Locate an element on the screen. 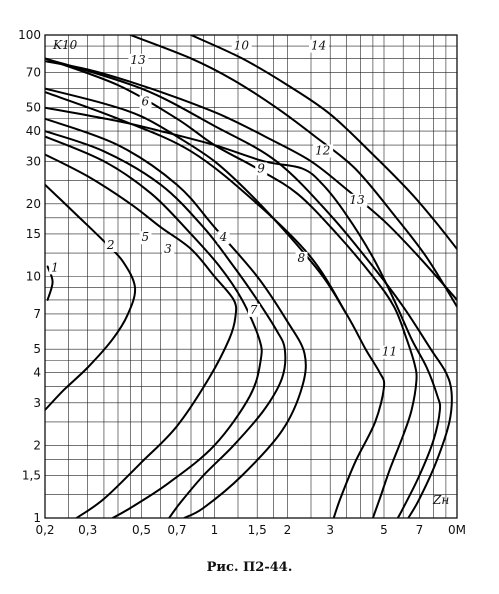 Image resolution: width=499 pixels, height=594 pixels. curve-label-2: 3 is located at coordinates (168, 249).